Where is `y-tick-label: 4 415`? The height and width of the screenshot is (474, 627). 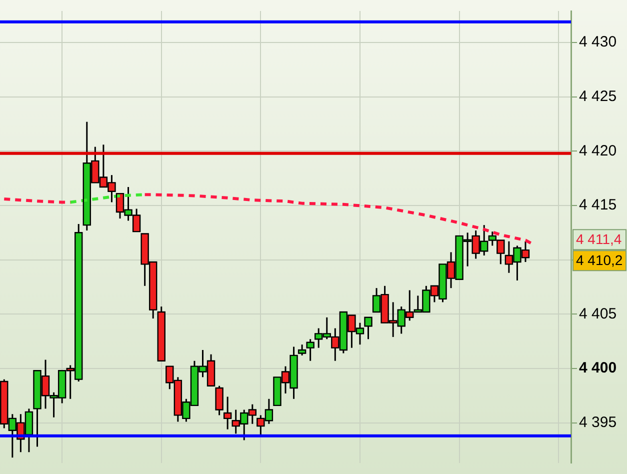
y-tick-label: 4 415 is located at coordinates (598, 205).